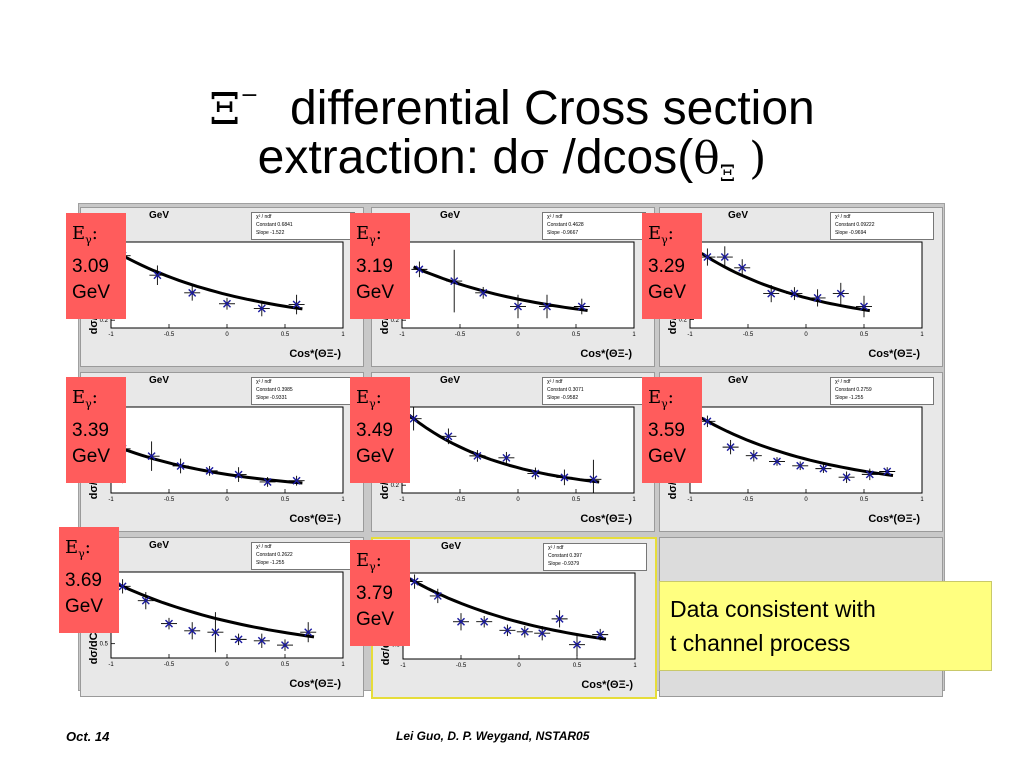  I want to click on energy-value: 3.19, so click(374, 266).